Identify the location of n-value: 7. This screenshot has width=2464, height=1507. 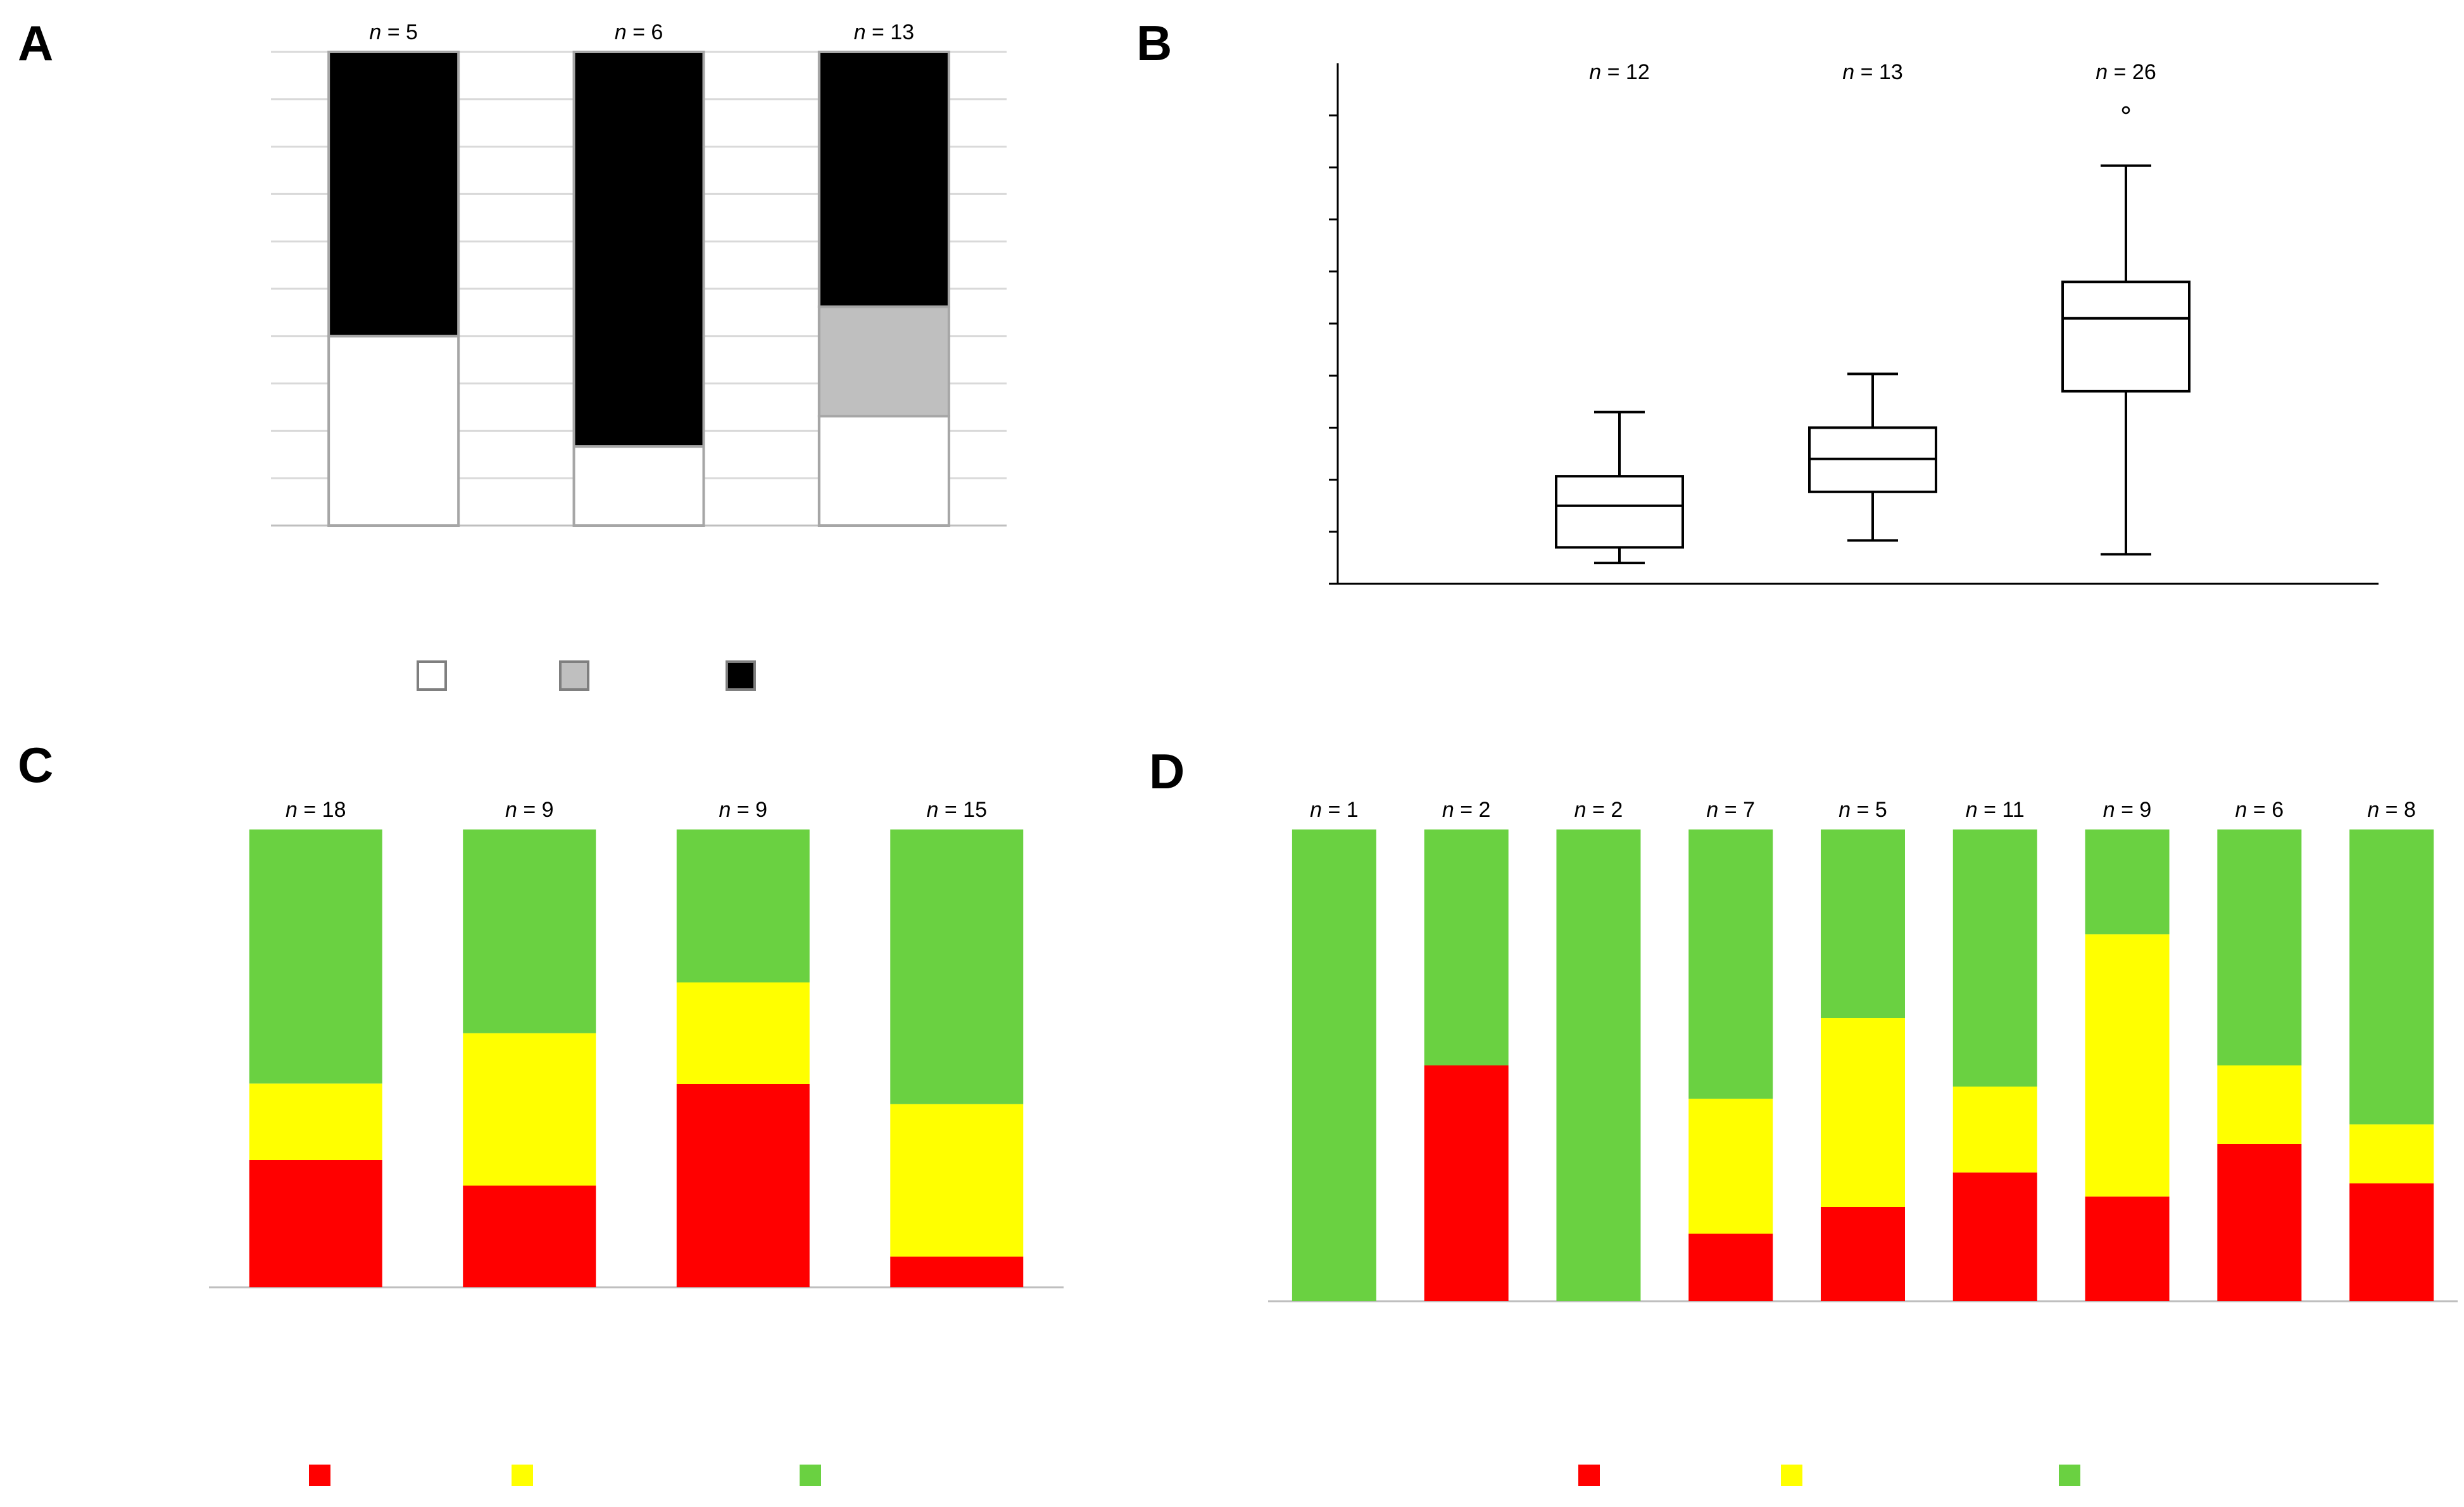
(1749, 810).